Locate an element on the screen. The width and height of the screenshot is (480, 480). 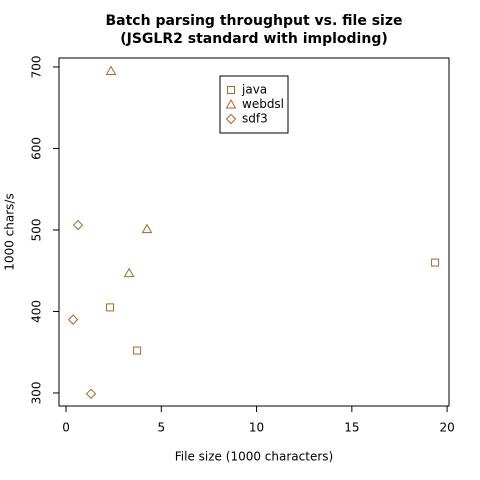
y-tick-label: 600 is located at coordinates (37, 148).